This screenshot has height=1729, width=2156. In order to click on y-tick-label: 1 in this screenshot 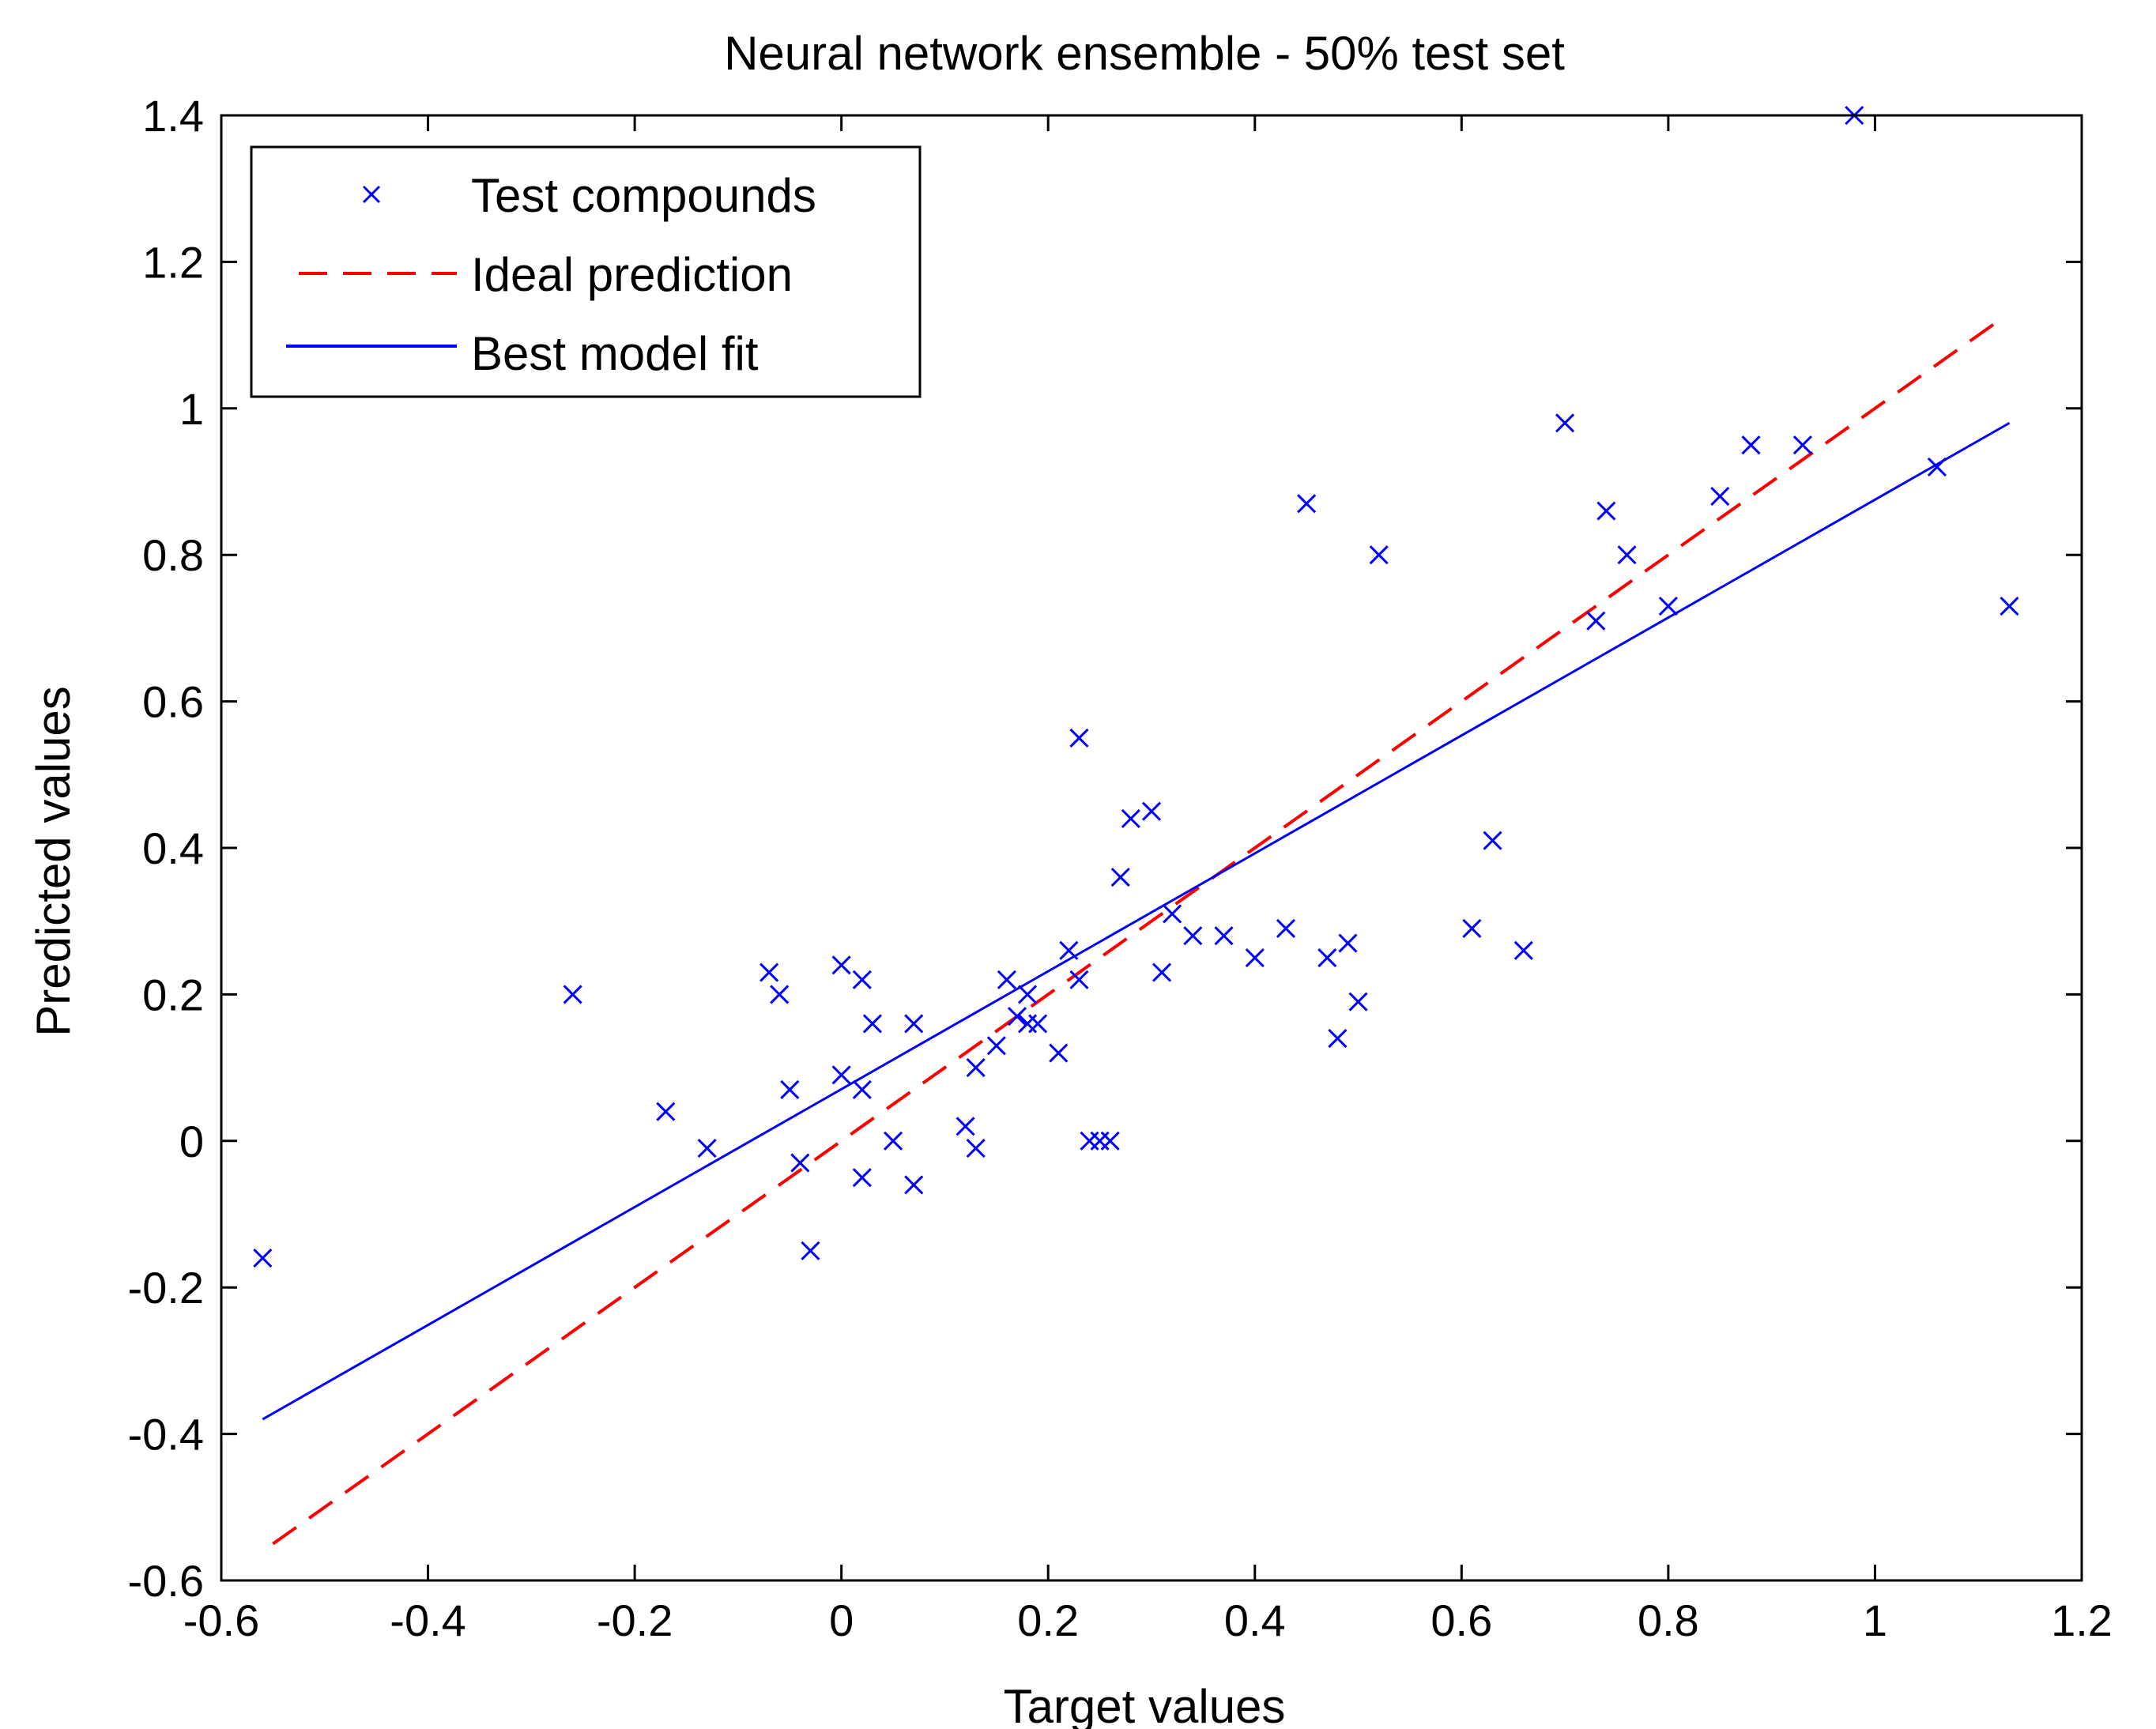, I will do `click(191, 409)`.